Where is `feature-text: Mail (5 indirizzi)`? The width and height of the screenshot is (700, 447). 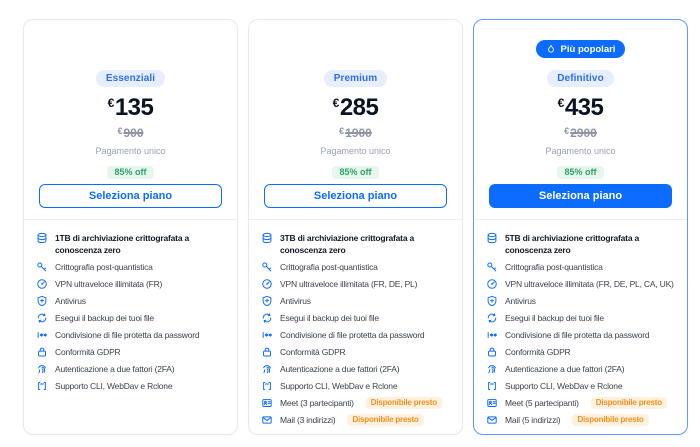 feature-text: Mail (5 indirizzi) is located at coordinates (533, 420).